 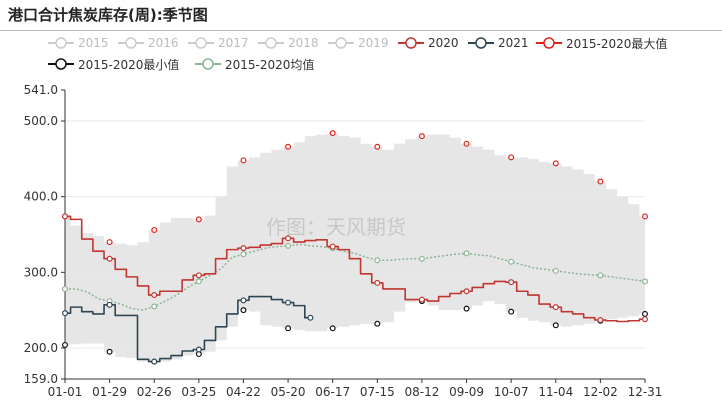 What do you see at coordinates (148, 43) in the screenshot?
I see `legend-item-y2016: 2016` at bounding box center [148, 43].